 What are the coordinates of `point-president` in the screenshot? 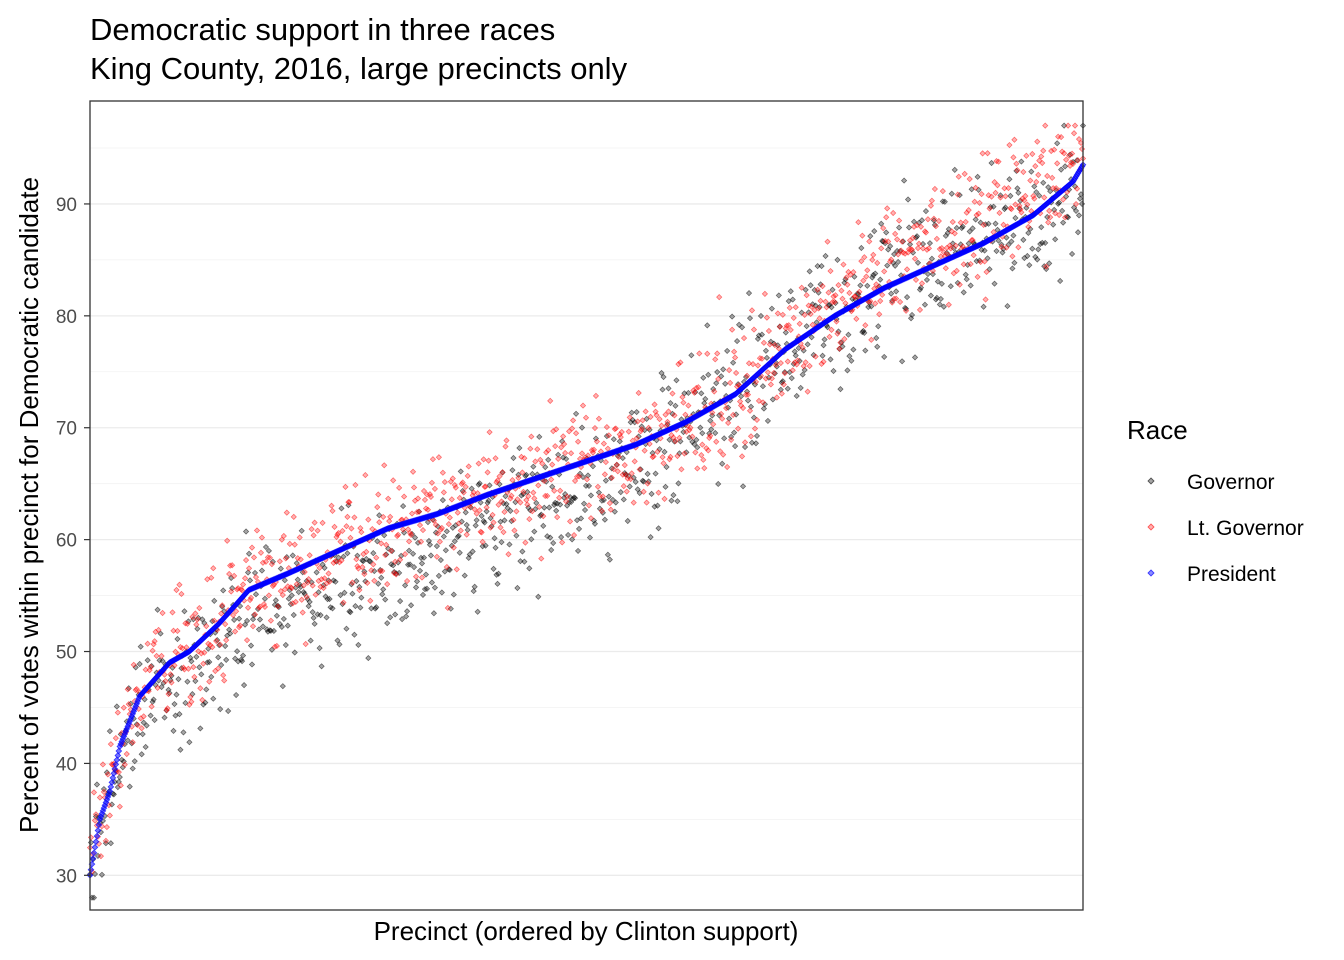 It's located at (118, 755).